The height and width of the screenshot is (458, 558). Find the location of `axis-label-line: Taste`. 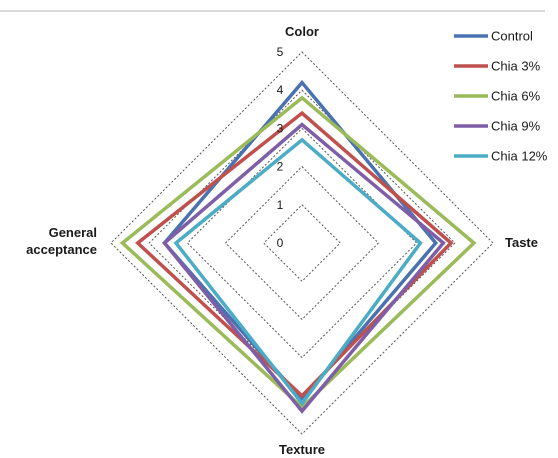

axis-label-line: Taste is located at coordinates (521, 242).